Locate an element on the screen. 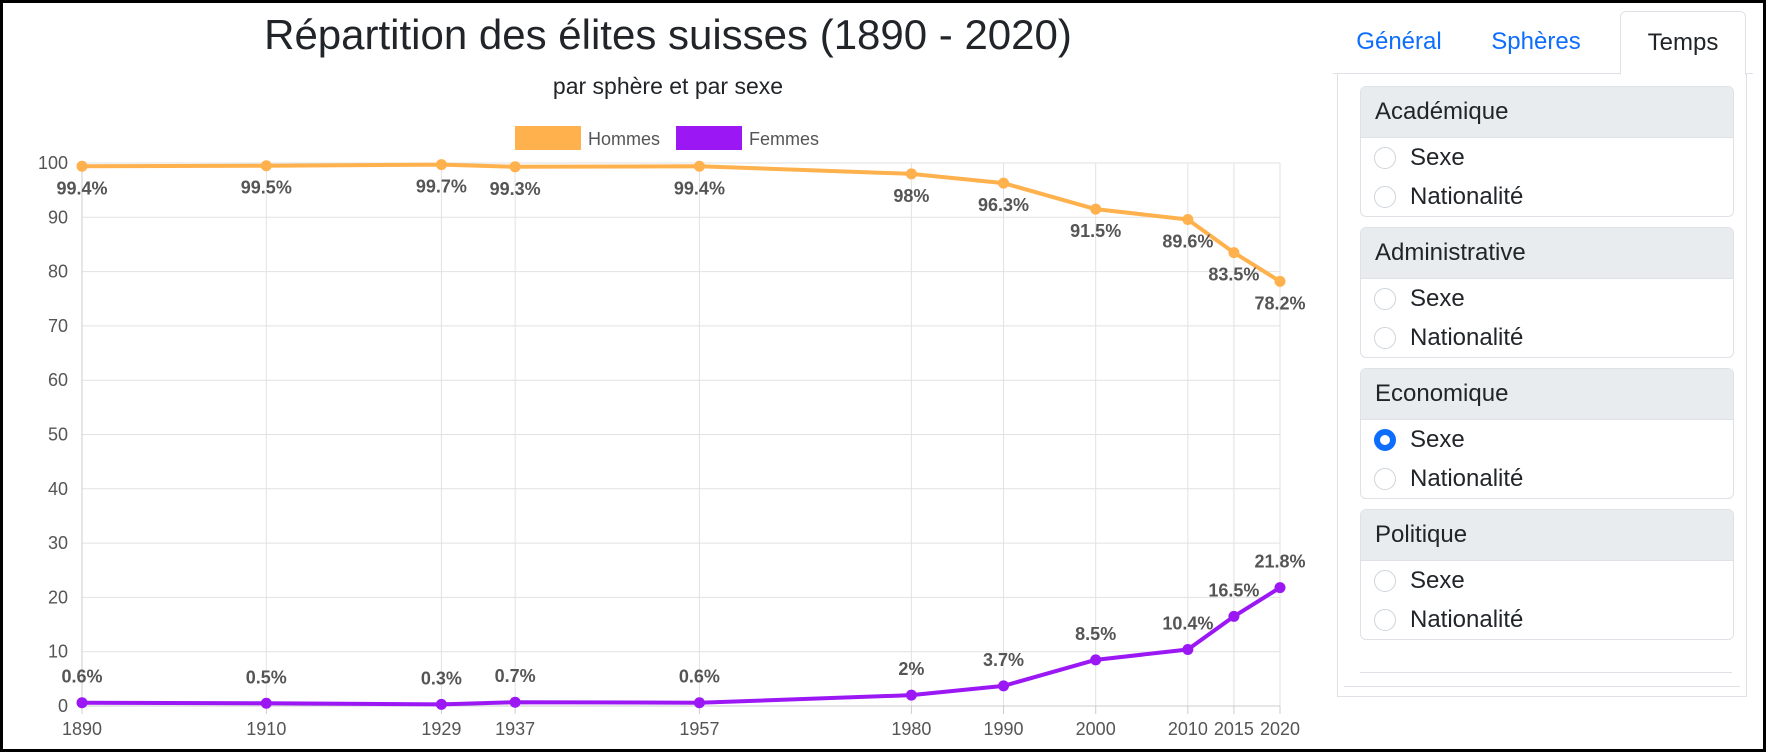 This screenshot has height=752, width=1766. card-header: Administrative is located at coordinates (1547, 253).